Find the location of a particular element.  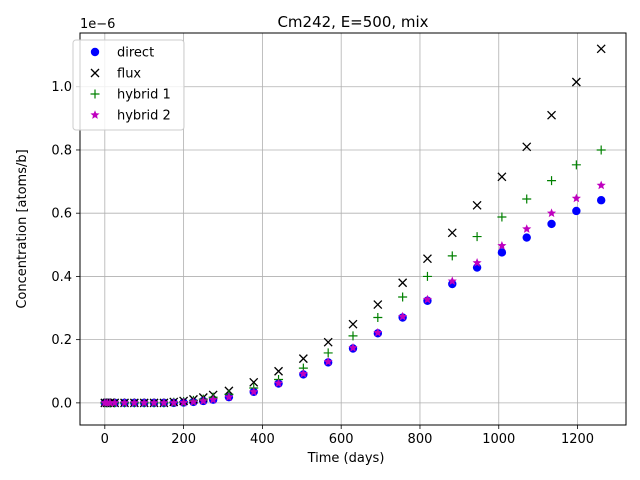

x-tick-label: 600 is located at coordinates (341, 439).